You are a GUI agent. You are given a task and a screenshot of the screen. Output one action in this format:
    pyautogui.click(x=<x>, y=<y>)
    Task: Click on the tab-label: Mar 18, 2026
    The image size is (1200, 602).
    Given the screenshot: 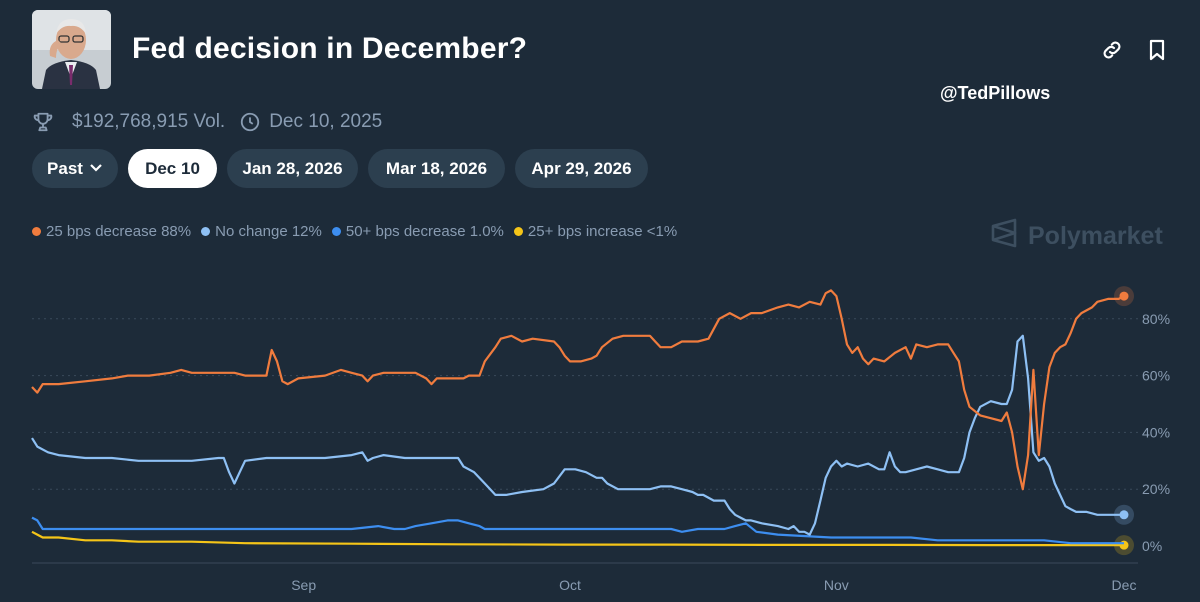 What is the action you would take?
    pyautogui.click(x=436, y=168)
    